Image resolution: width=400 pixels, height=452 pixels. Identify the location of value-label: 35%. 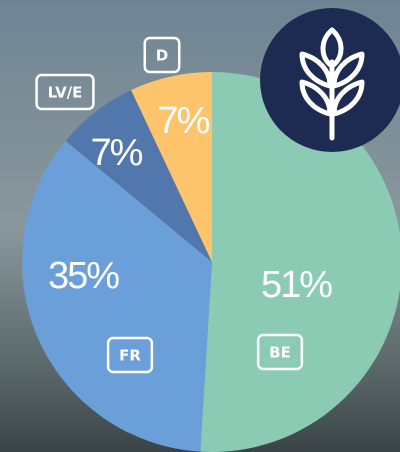
(83, 276).